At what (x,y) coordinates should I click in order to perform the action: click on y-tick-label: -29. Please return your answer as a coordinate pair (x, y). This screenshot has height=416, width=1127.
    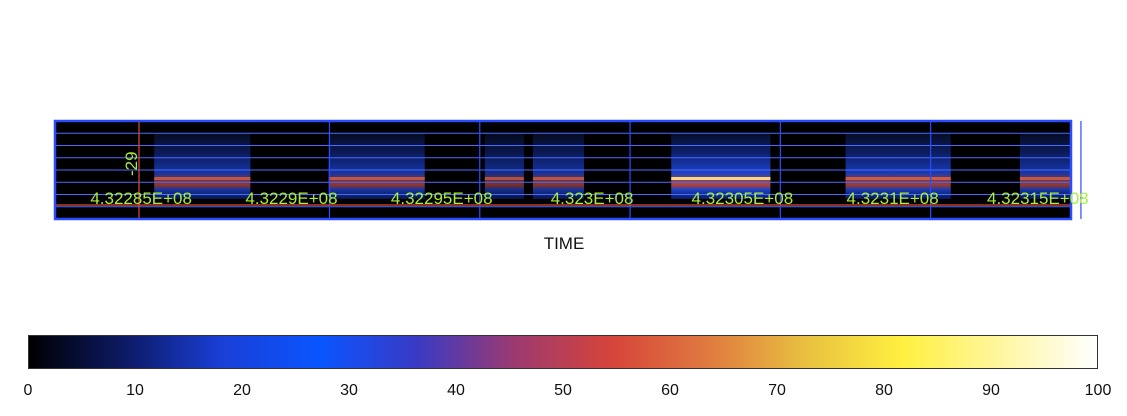
    Looking at the image, I should click on (131, 163).